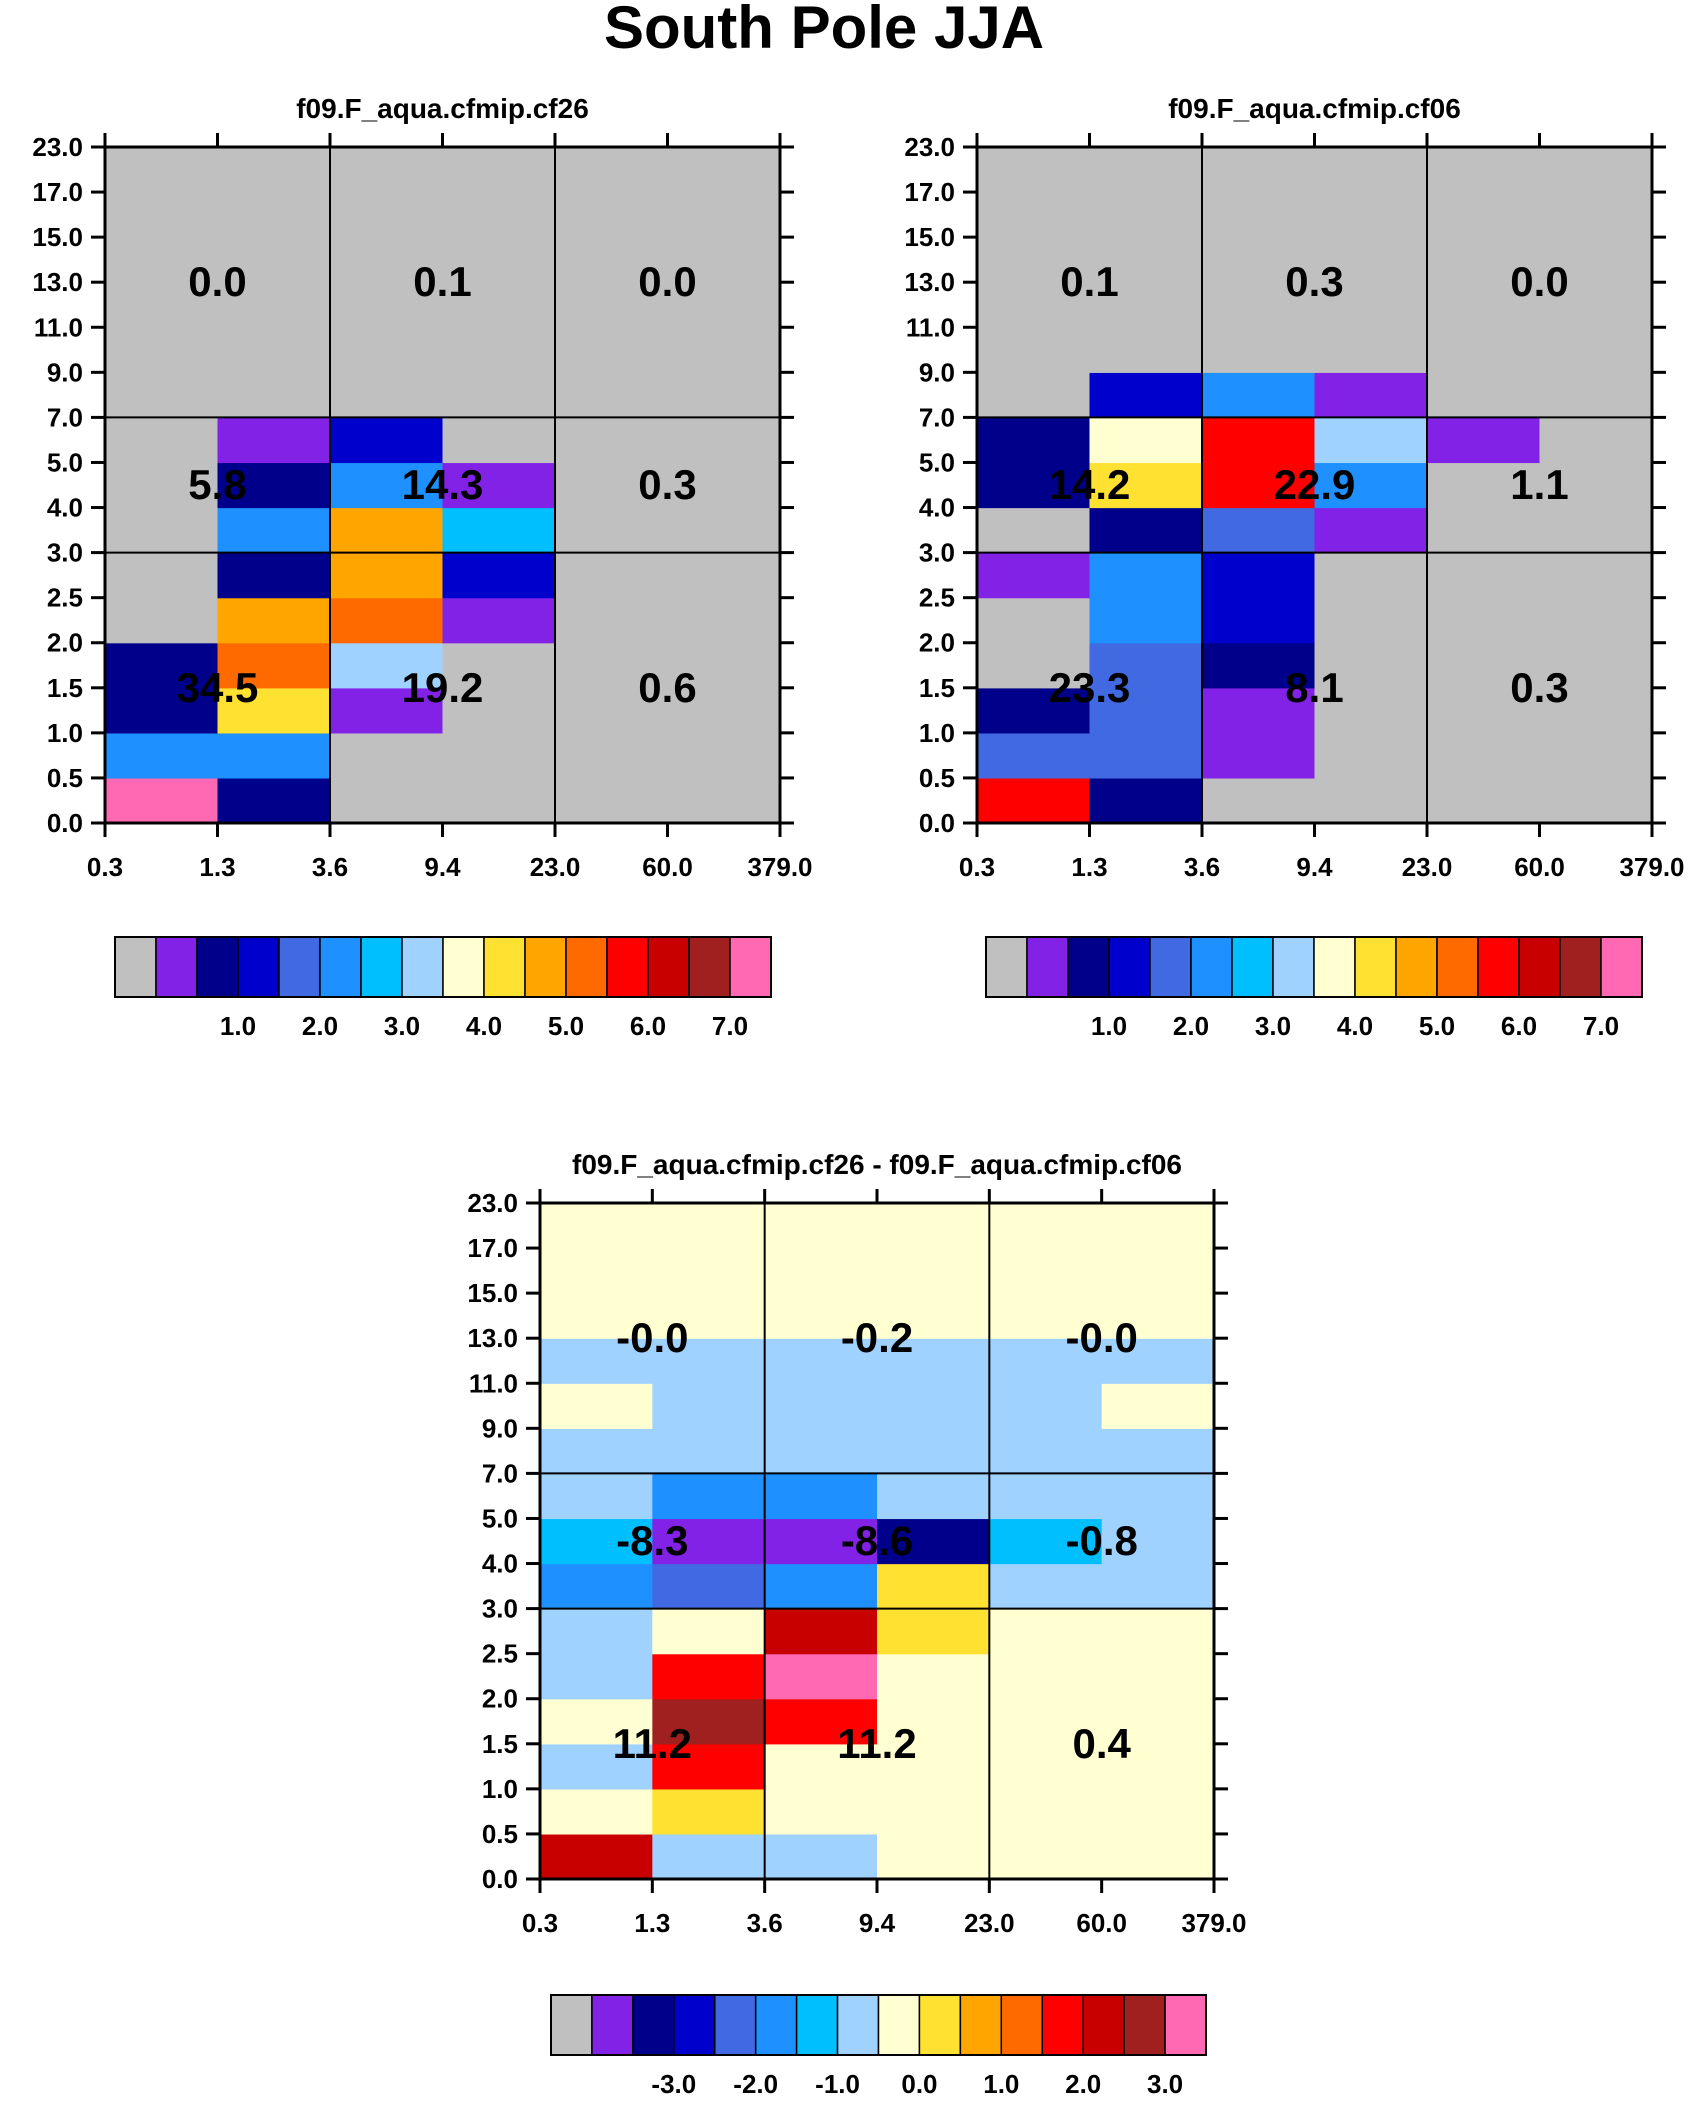 The height and width of the screenshot is (2103, 1696). I want to click on y-tick-label: 0.0, so click(937, 823).